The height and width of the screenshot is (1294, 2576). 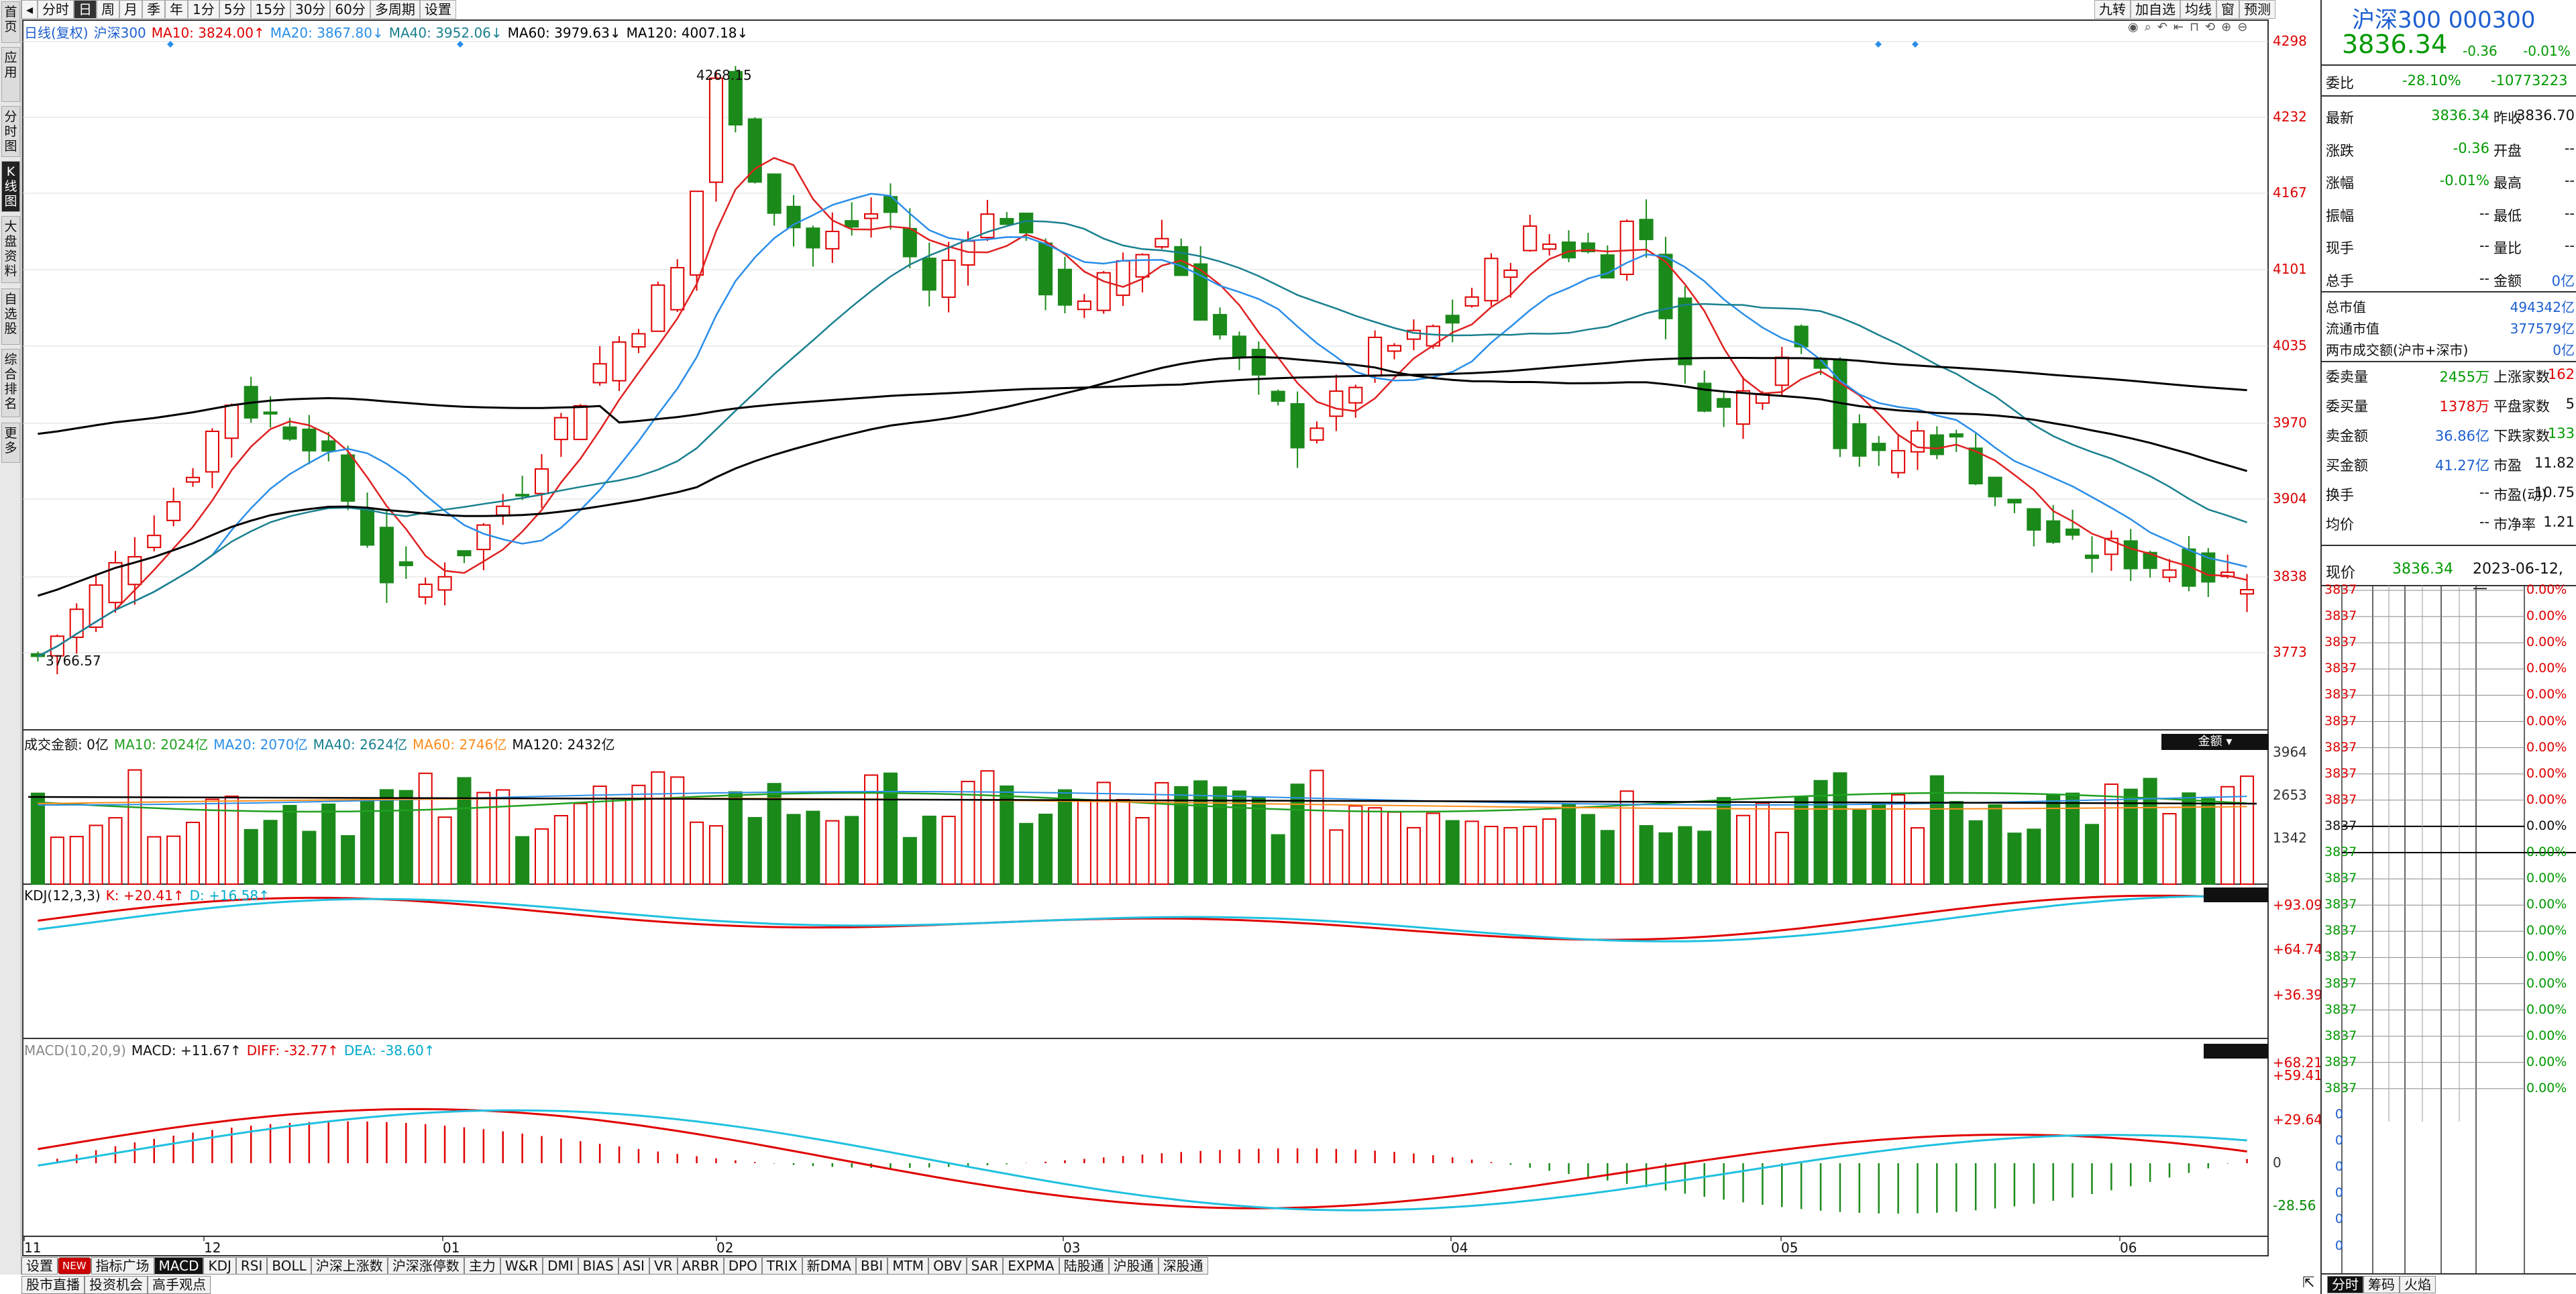 I want to click on sidebar-item: 综合排名, so click(x=10, y=383).